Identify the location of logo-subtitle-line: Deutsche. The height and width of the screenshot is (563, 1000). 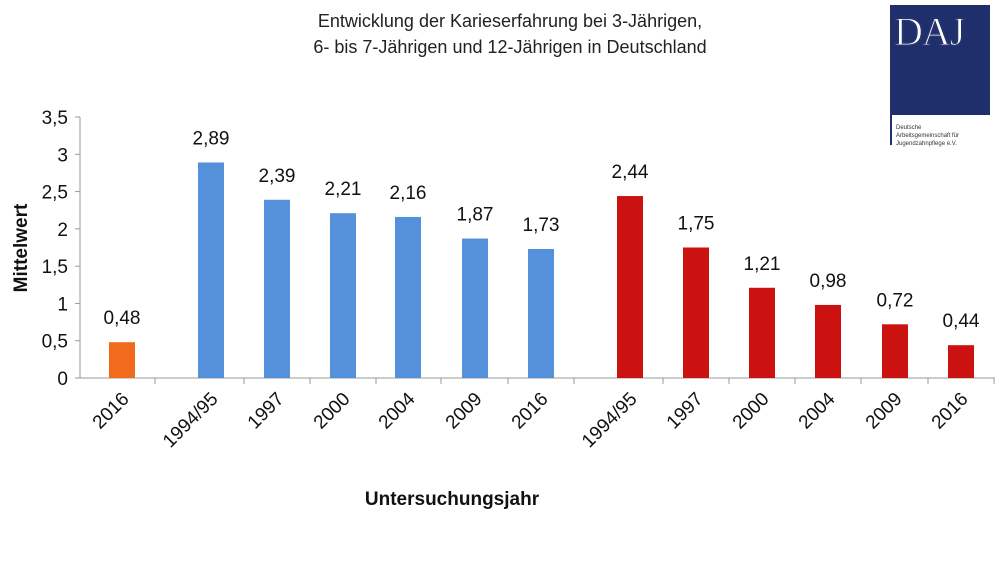
(909, 128).